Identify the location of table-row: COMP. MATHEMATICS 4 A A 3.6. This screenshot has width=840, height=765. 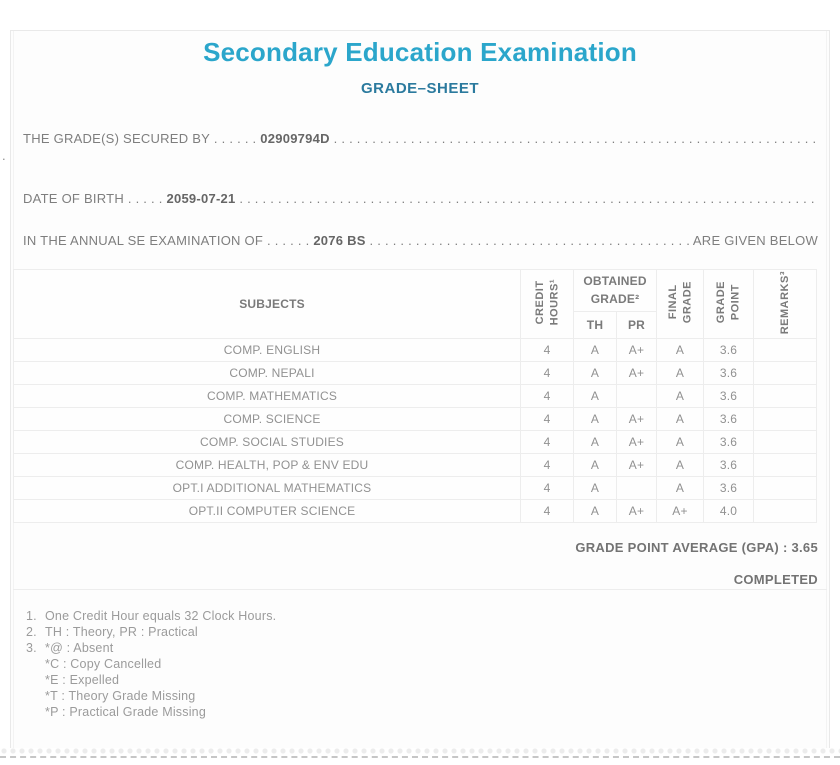
(415, 396).